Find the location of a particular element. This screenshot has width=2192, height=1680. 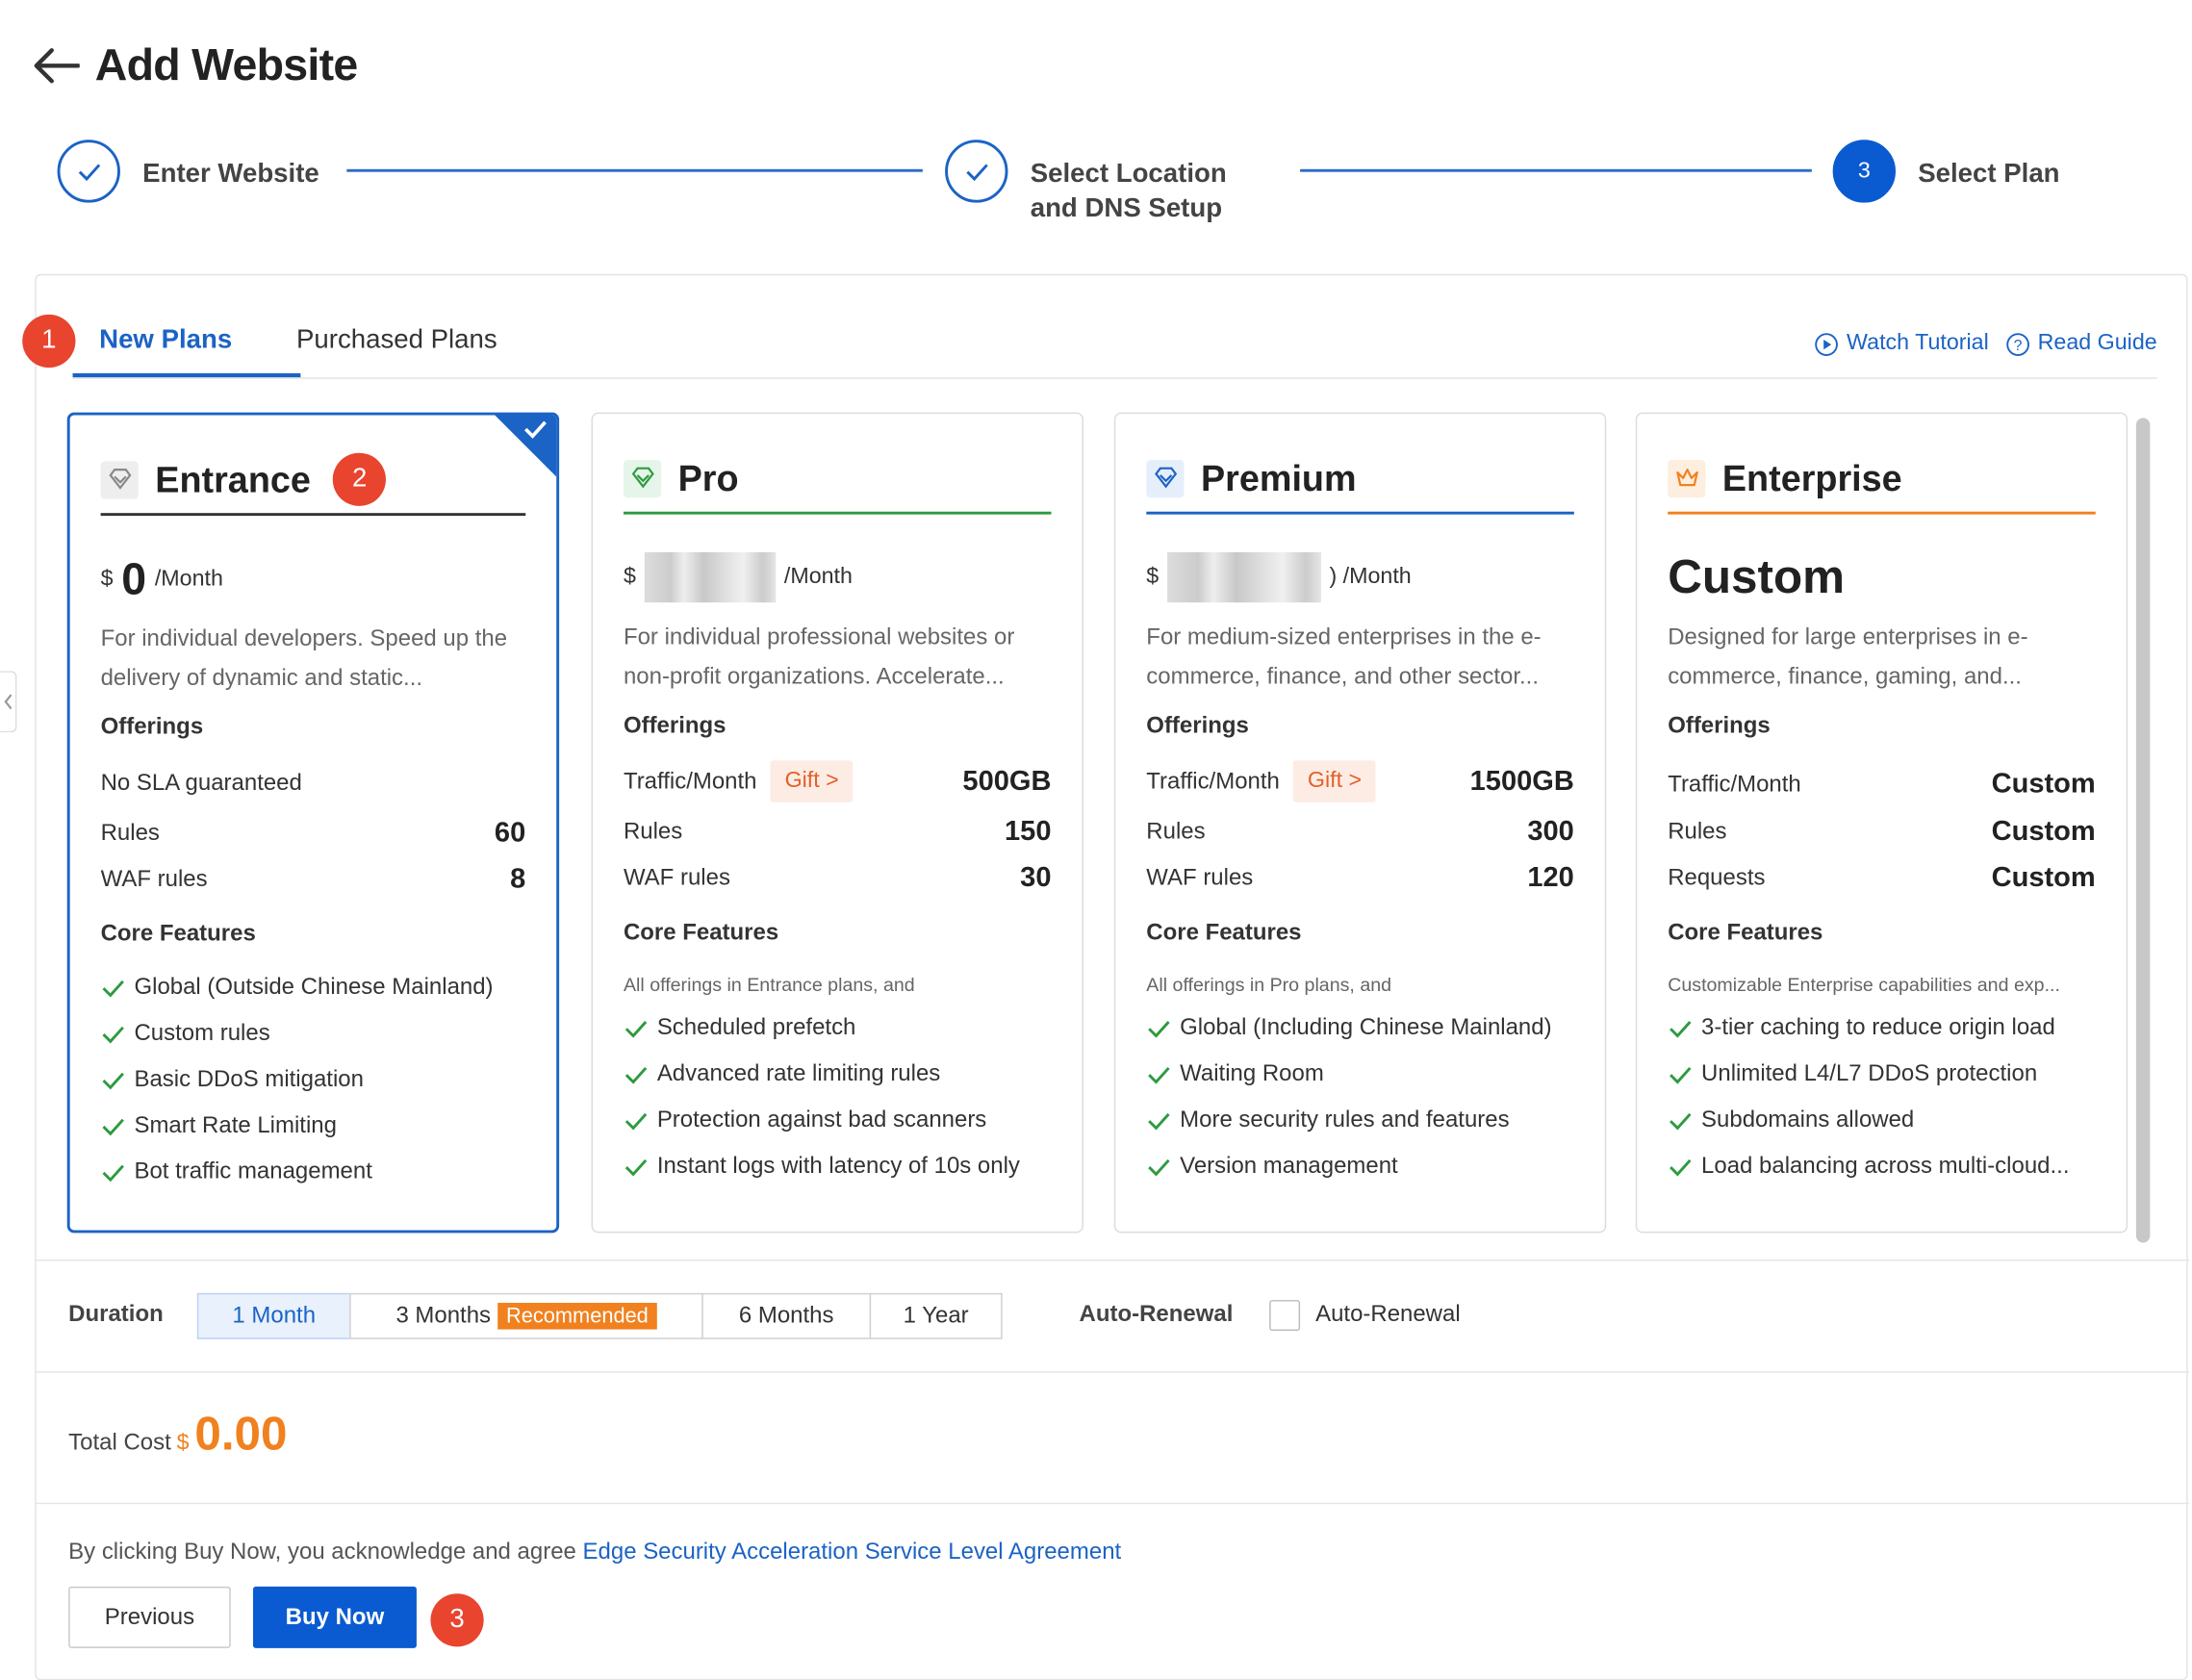

plan-price: Custom is located at coordinates (1757, 577).